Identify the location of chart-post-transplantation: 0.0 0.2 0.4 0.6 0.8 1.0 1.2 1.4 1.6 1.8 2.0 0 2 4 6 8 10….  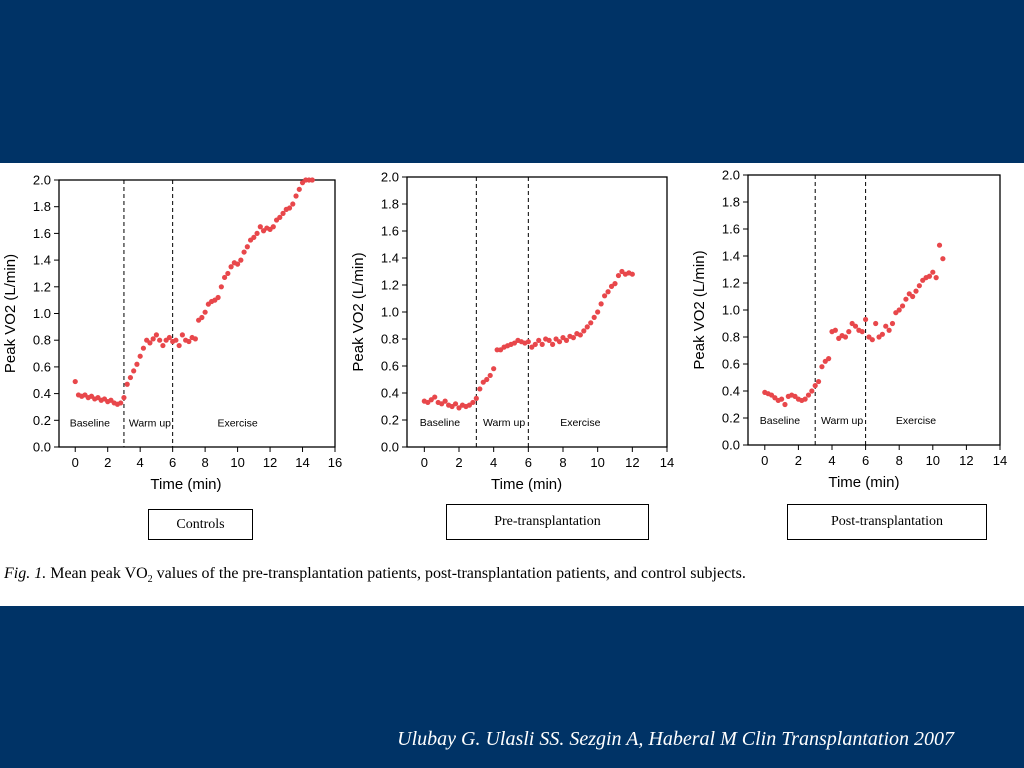
(849, 330).